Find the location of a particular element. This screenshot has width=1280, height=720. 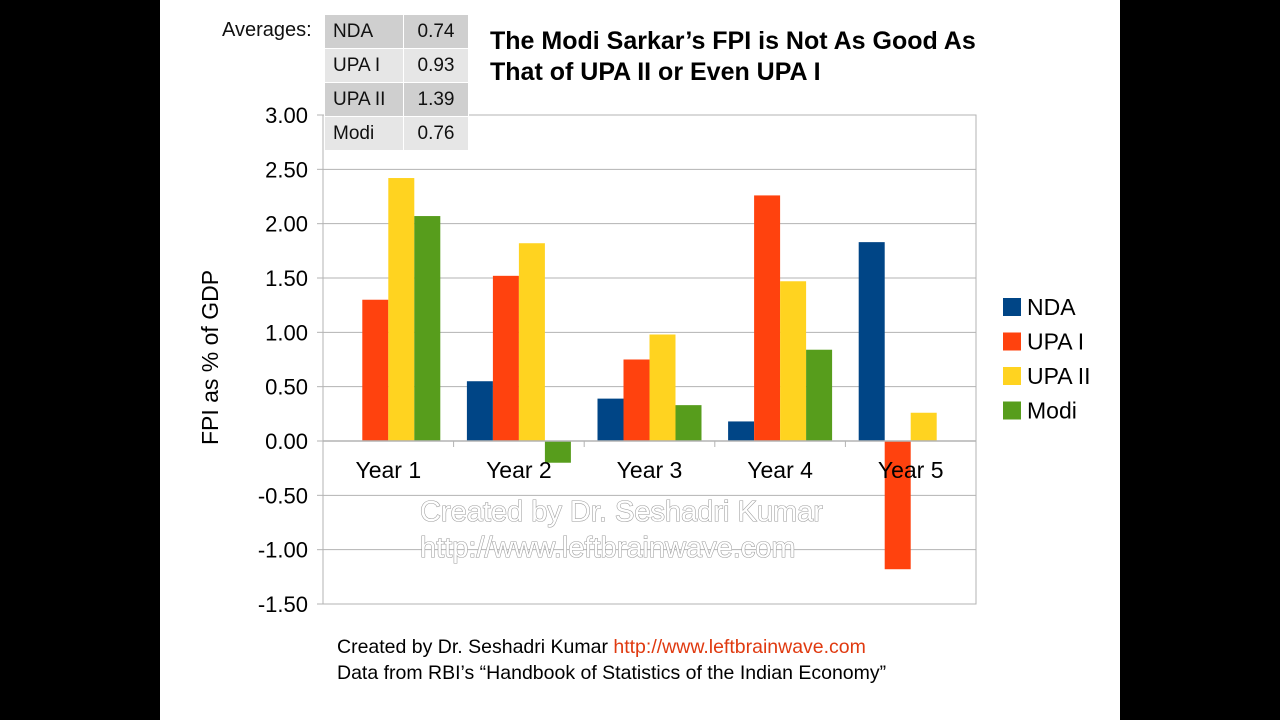

averages-row: UPA II 1.39 is located at coordinates (396, 99).